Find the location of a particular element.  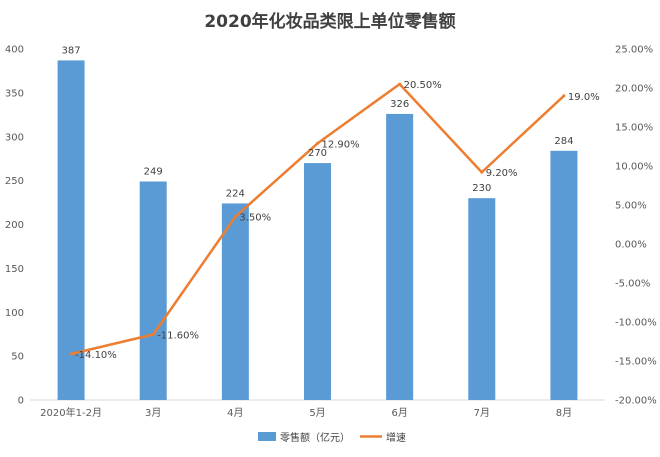

bar-data-label: 249 is located at coordinates (153, 172).